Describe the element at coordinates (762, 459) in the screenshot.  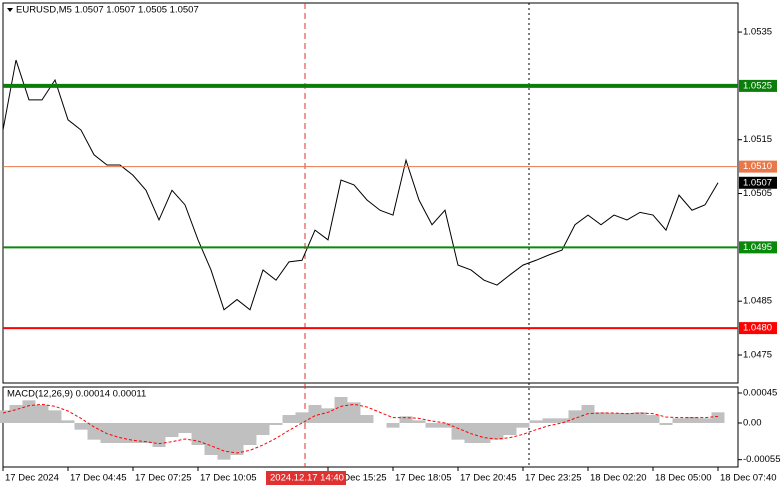
I see `y-tick-label: -0.00055` at that location.